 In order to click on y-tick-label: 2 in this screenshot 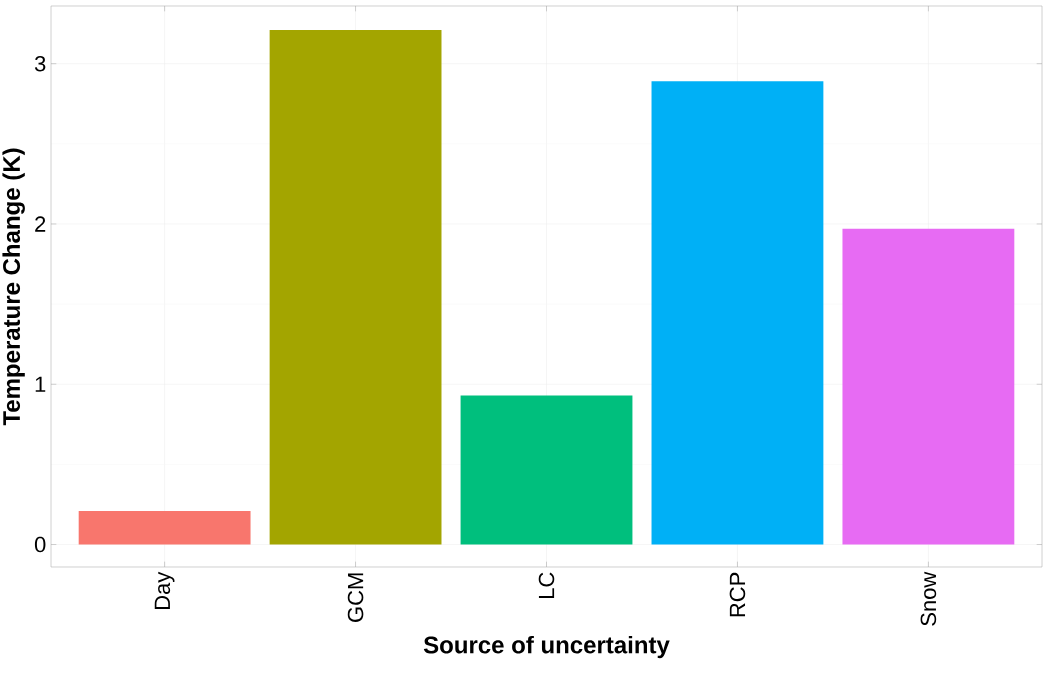, I will do `click(40, 224)`.